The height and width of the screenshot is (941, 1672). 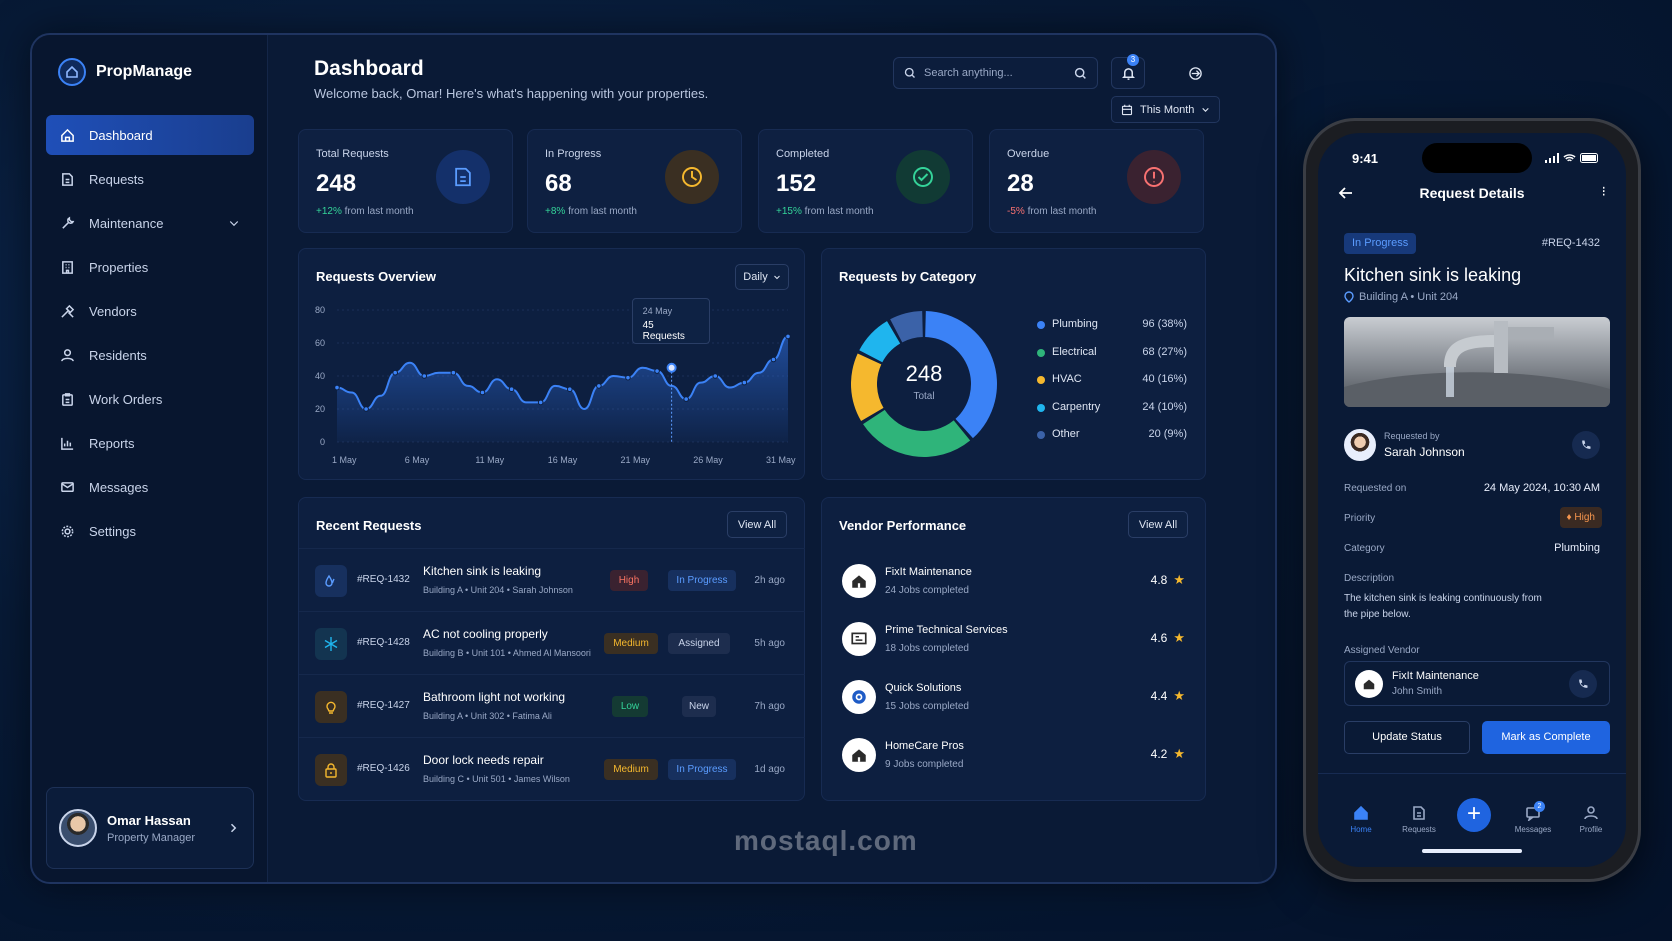 What do you see at coordinates (329, 211) in the screenshot?
I see `stat-change-percent: +12%` at bounding box center [329, 211].